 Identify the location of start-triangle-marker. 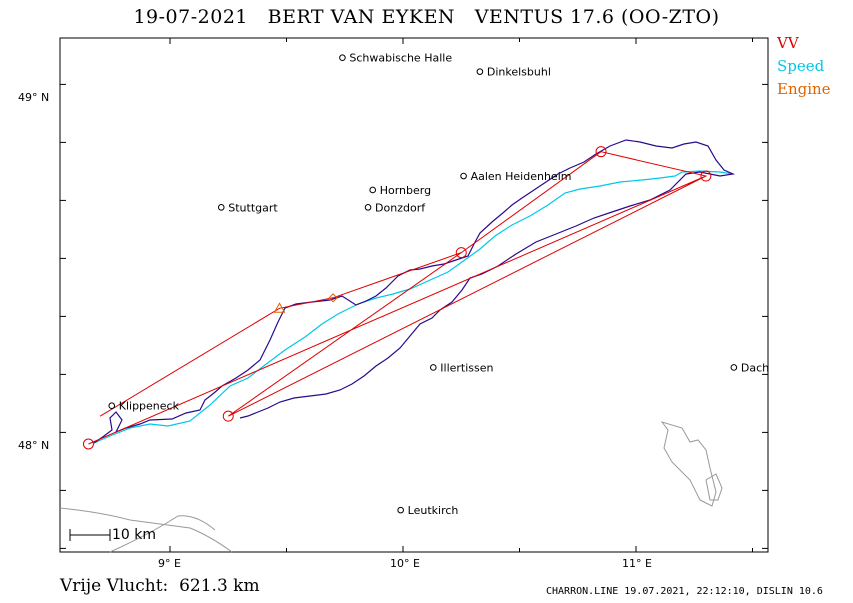
(279, 307).